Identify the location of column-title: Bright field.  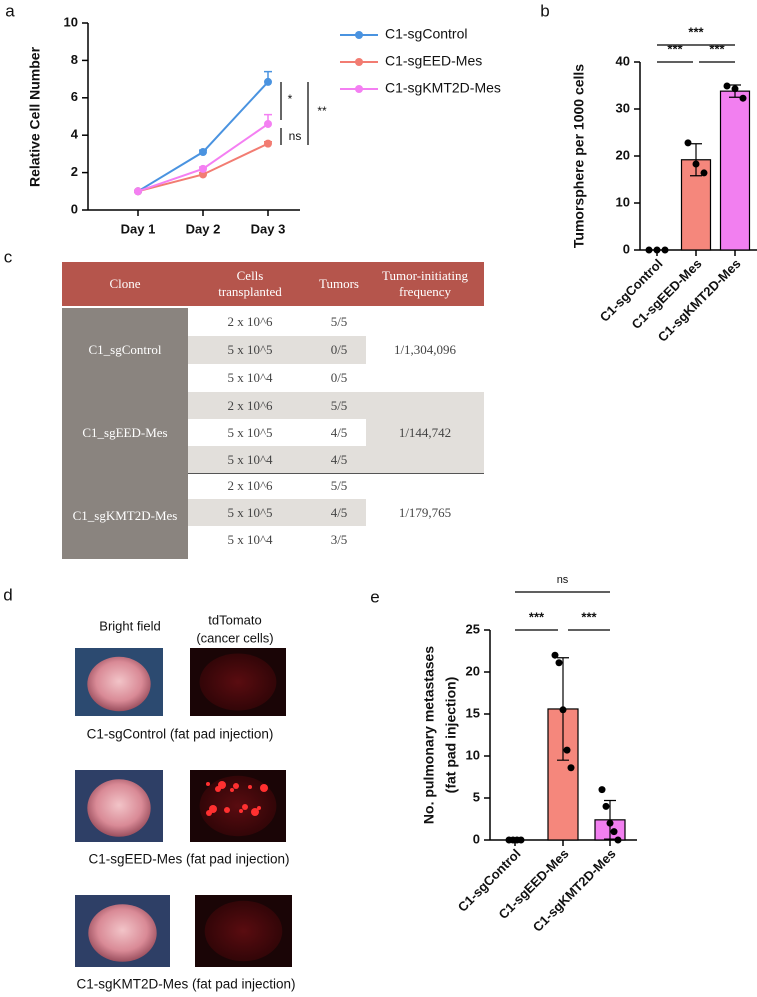
(129, 625).